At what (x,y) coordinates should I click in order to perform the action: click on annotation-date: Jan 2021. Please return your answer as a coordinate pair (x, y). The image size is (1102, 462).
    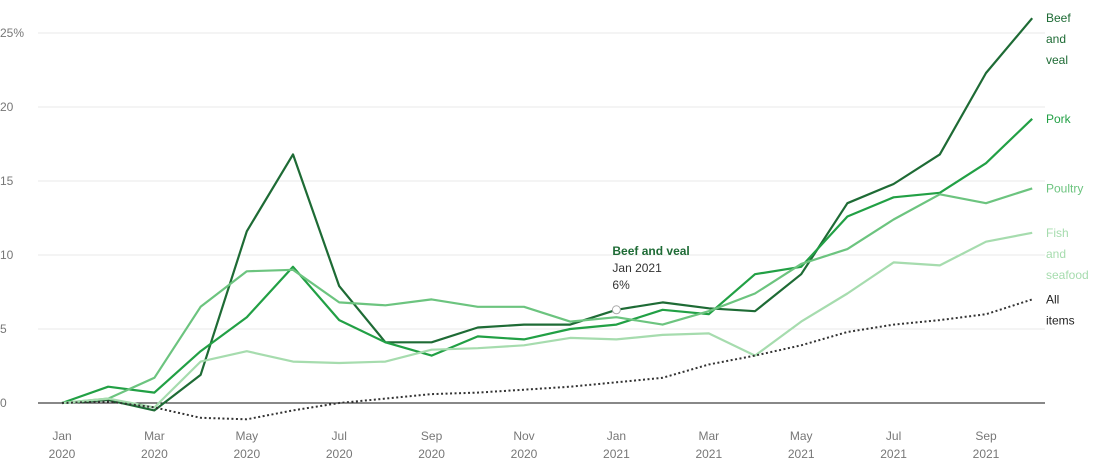
    Looking at the image, I should click on (637, 268).